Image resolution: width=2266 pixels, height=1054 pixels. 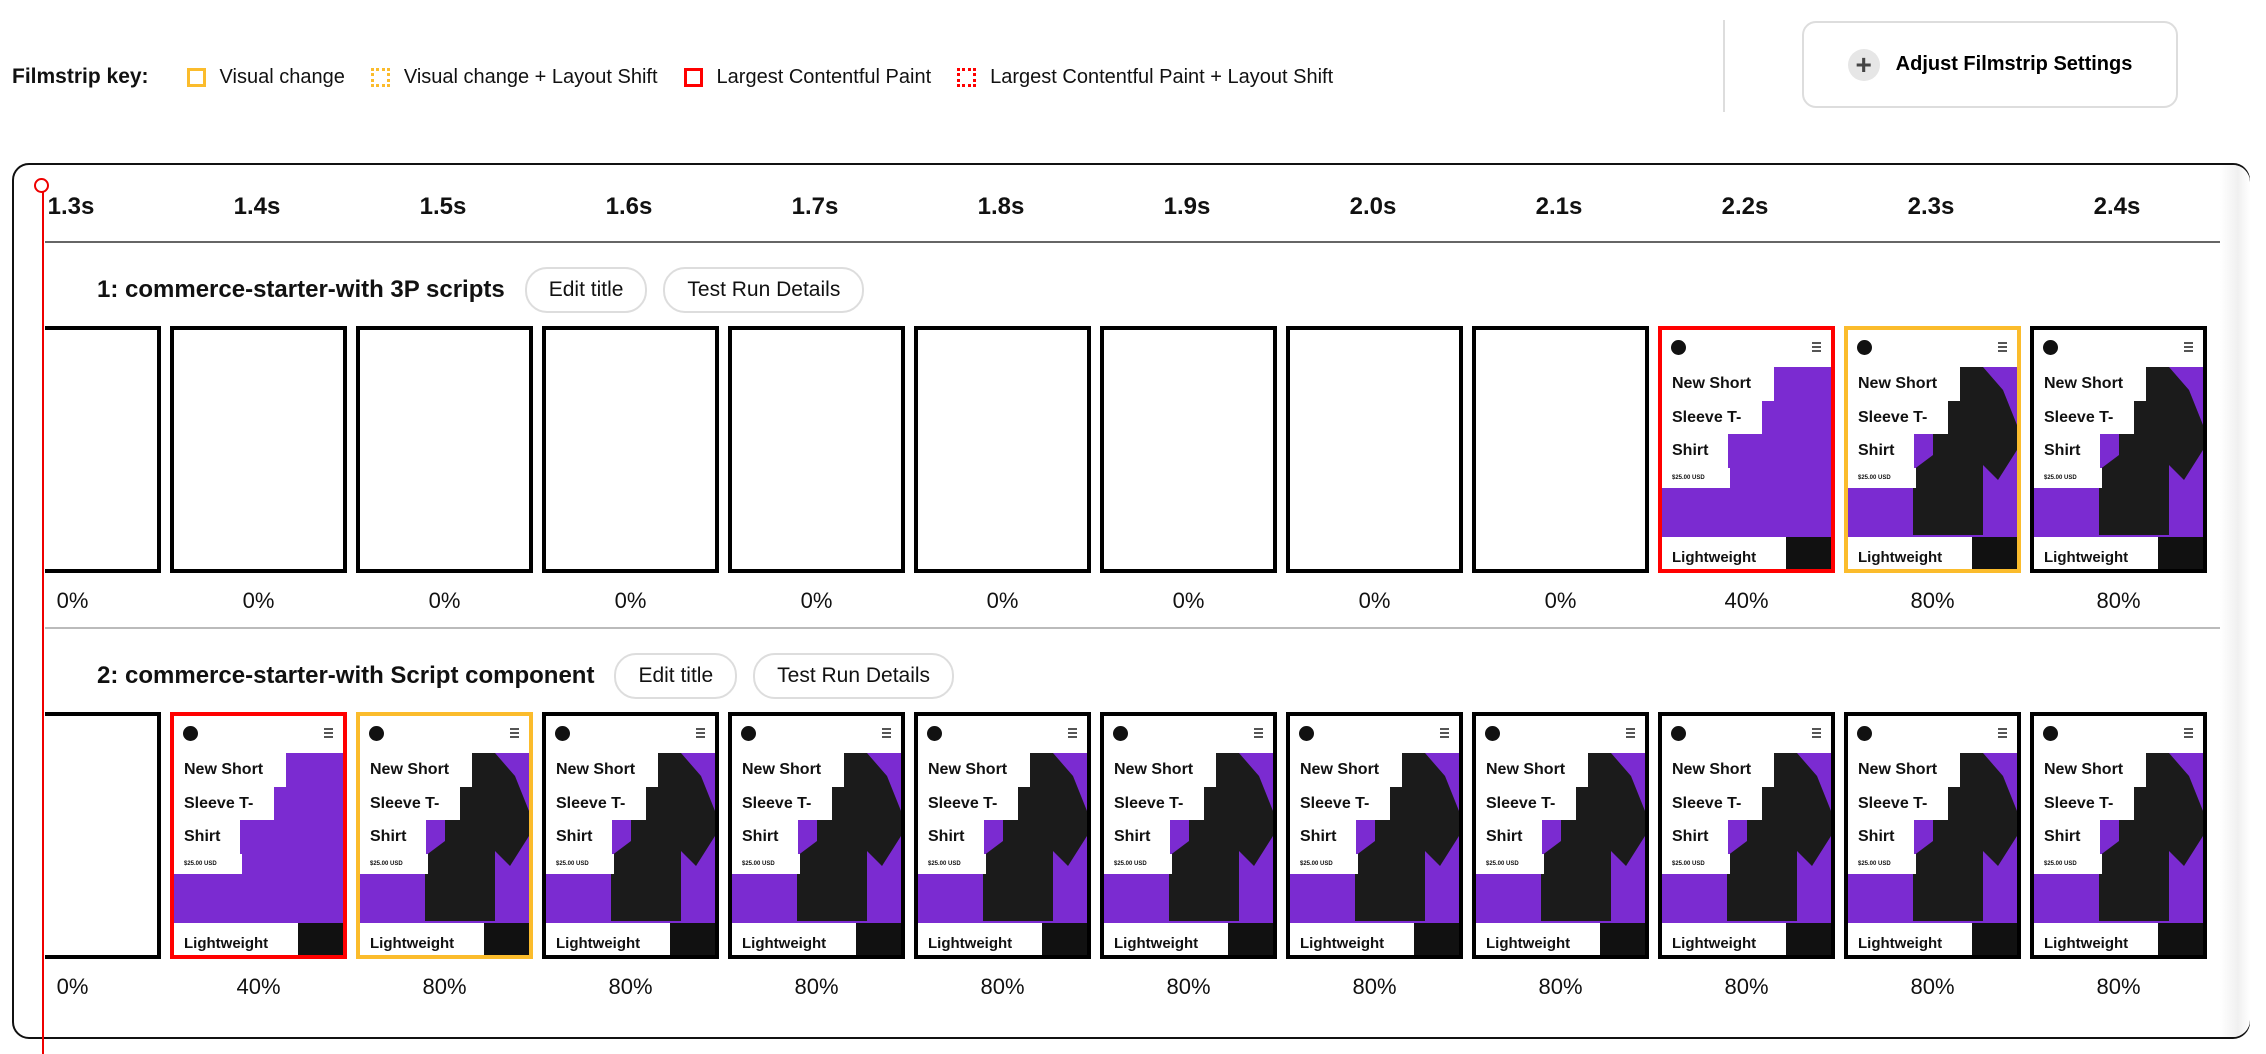 I want to click on timeline-tick: 2.1s, so click(x=1559, y=206).